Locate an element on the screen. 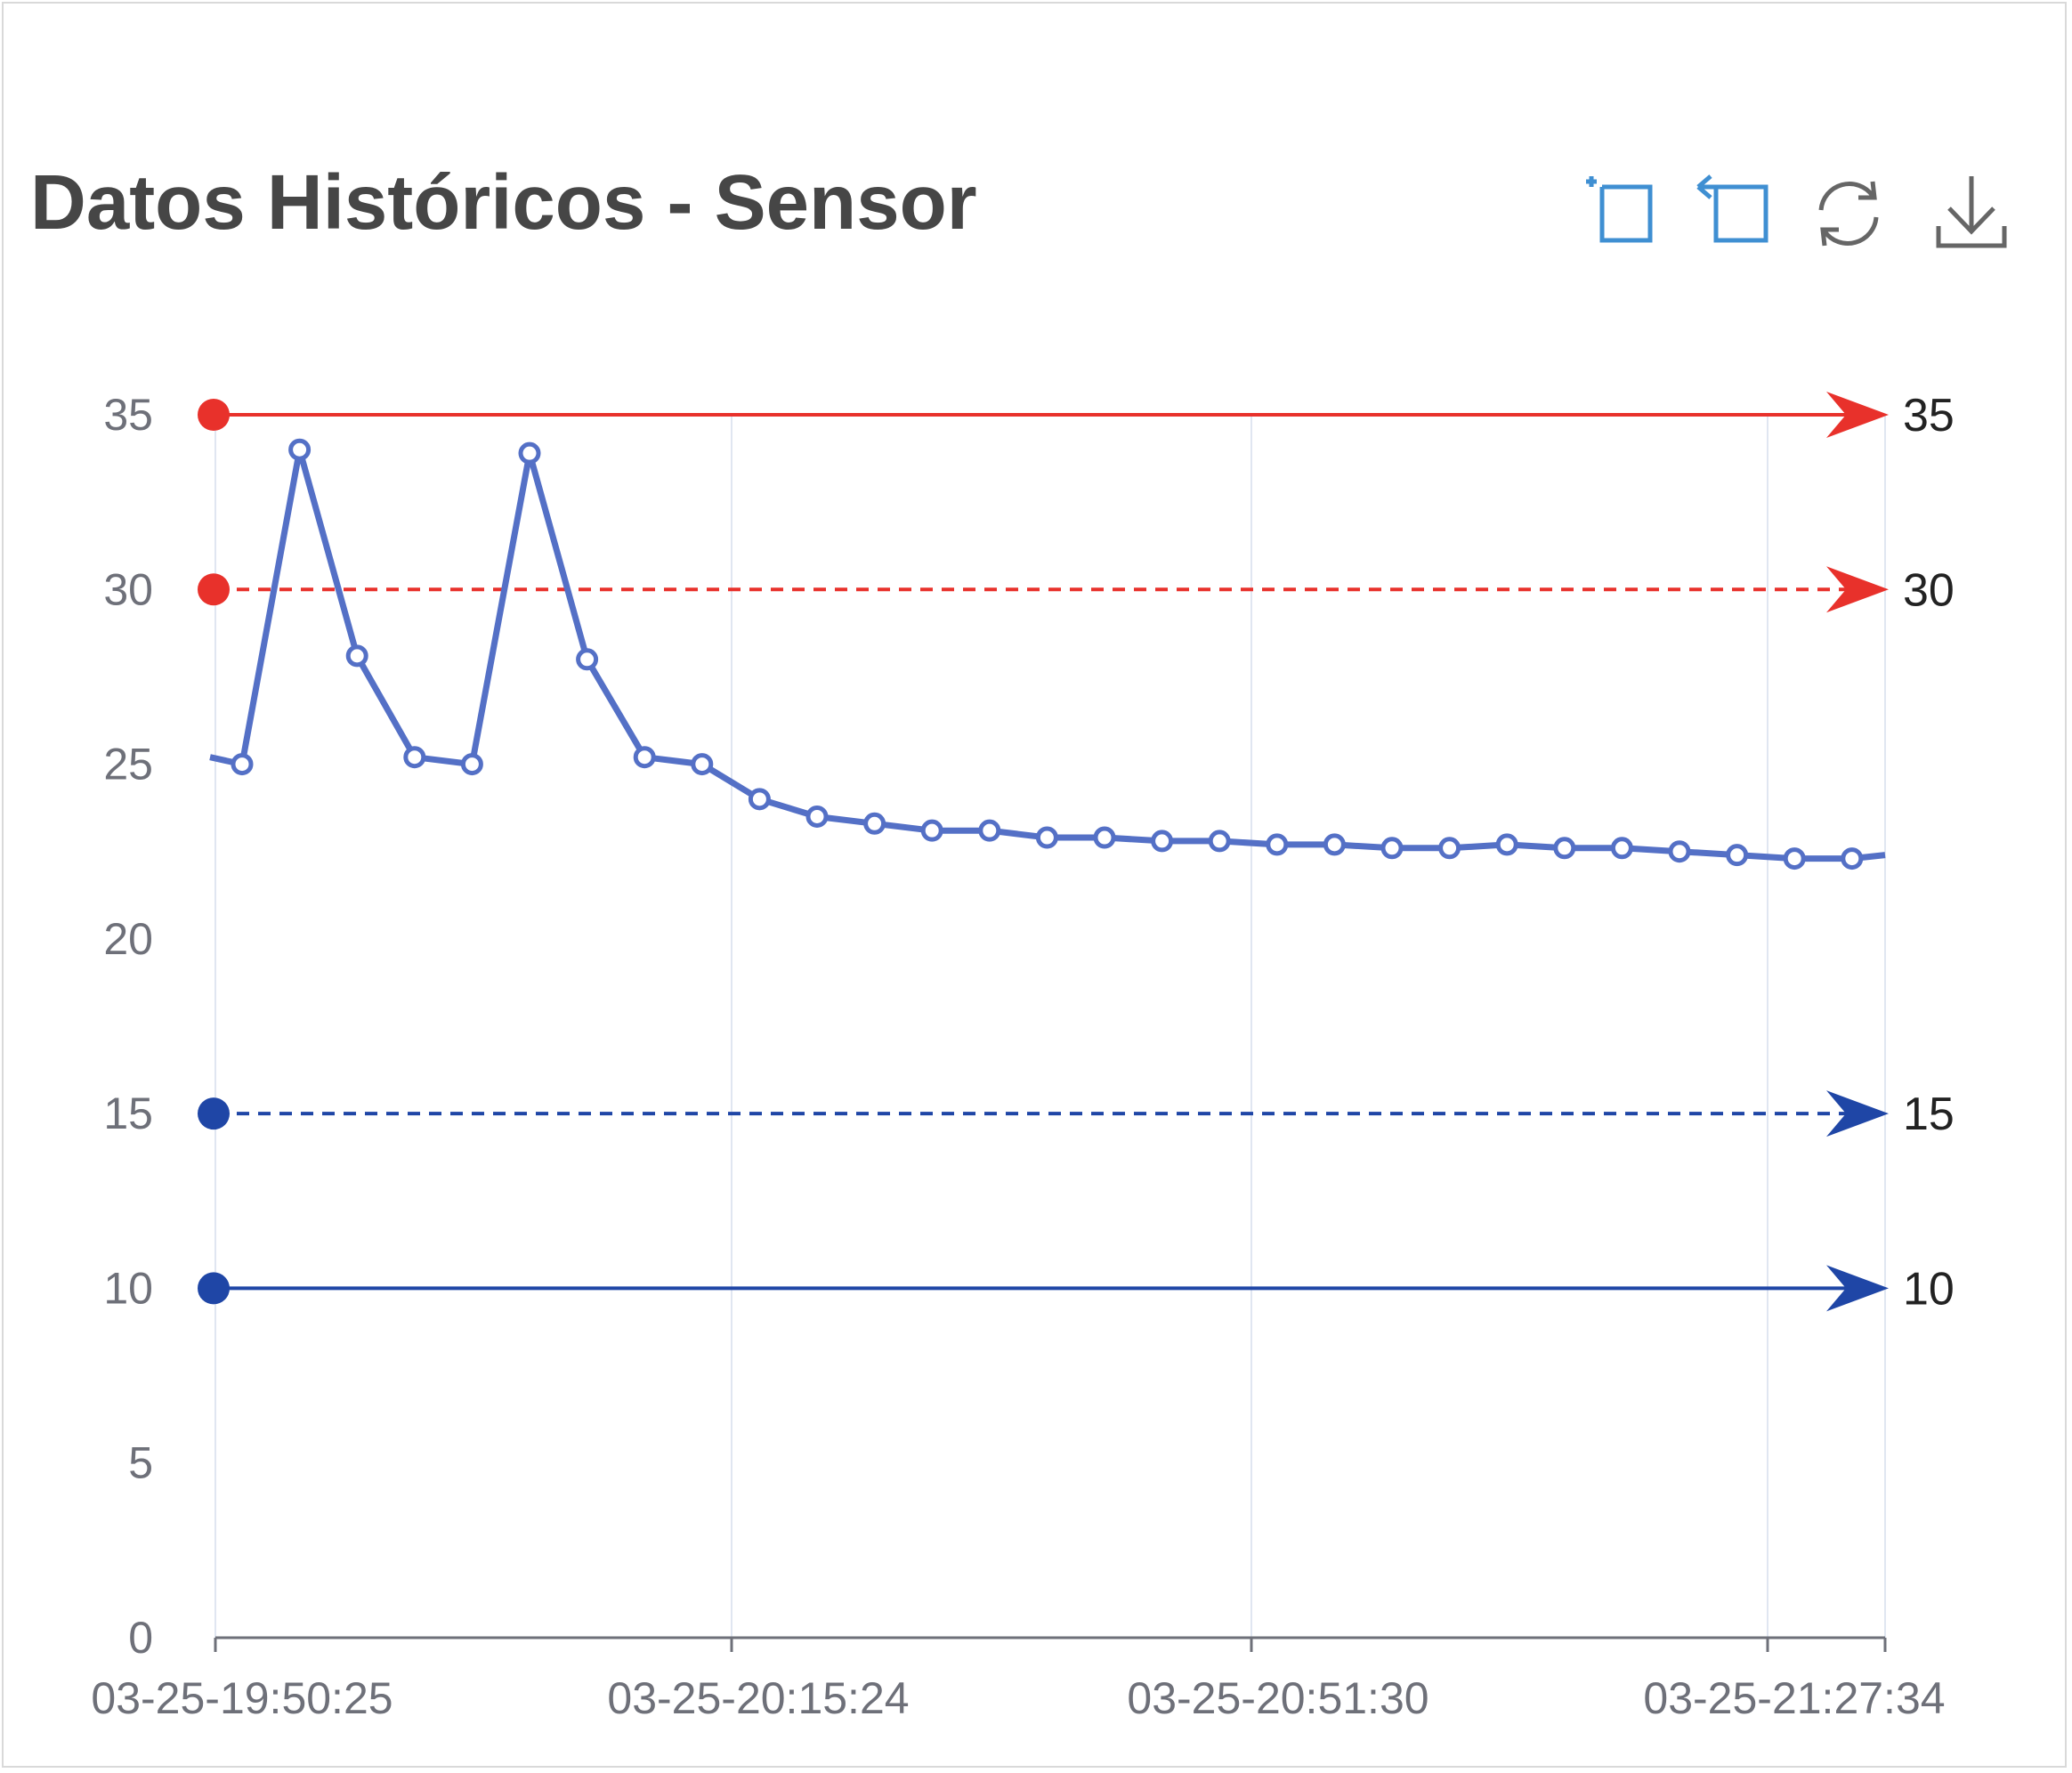  chart-toolbox is located at coordinates (1806, 213).